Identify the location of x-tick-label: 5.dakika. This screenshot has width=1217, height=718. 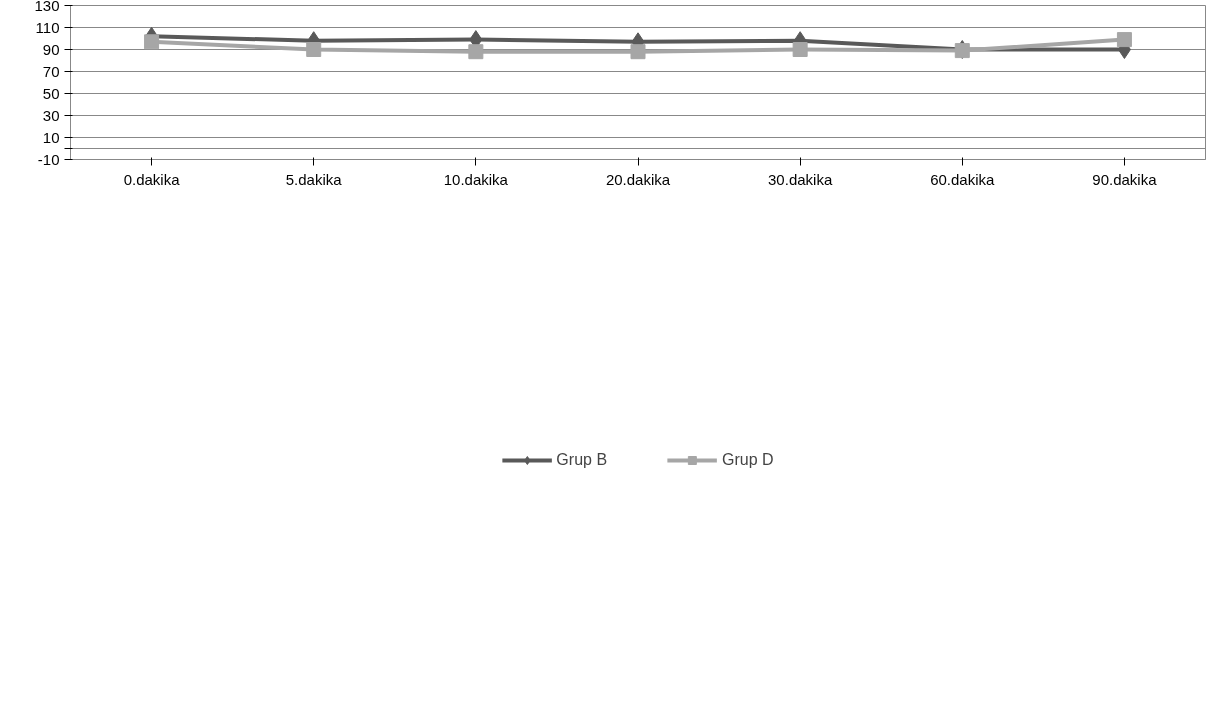
(314, 179).